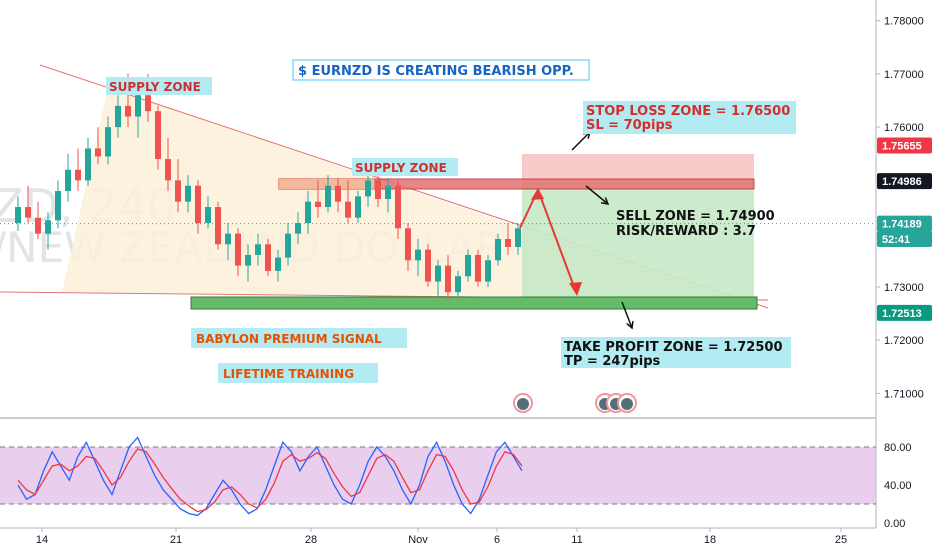  I want to click on price-tick-label: 1.71000, so click(904, 394).